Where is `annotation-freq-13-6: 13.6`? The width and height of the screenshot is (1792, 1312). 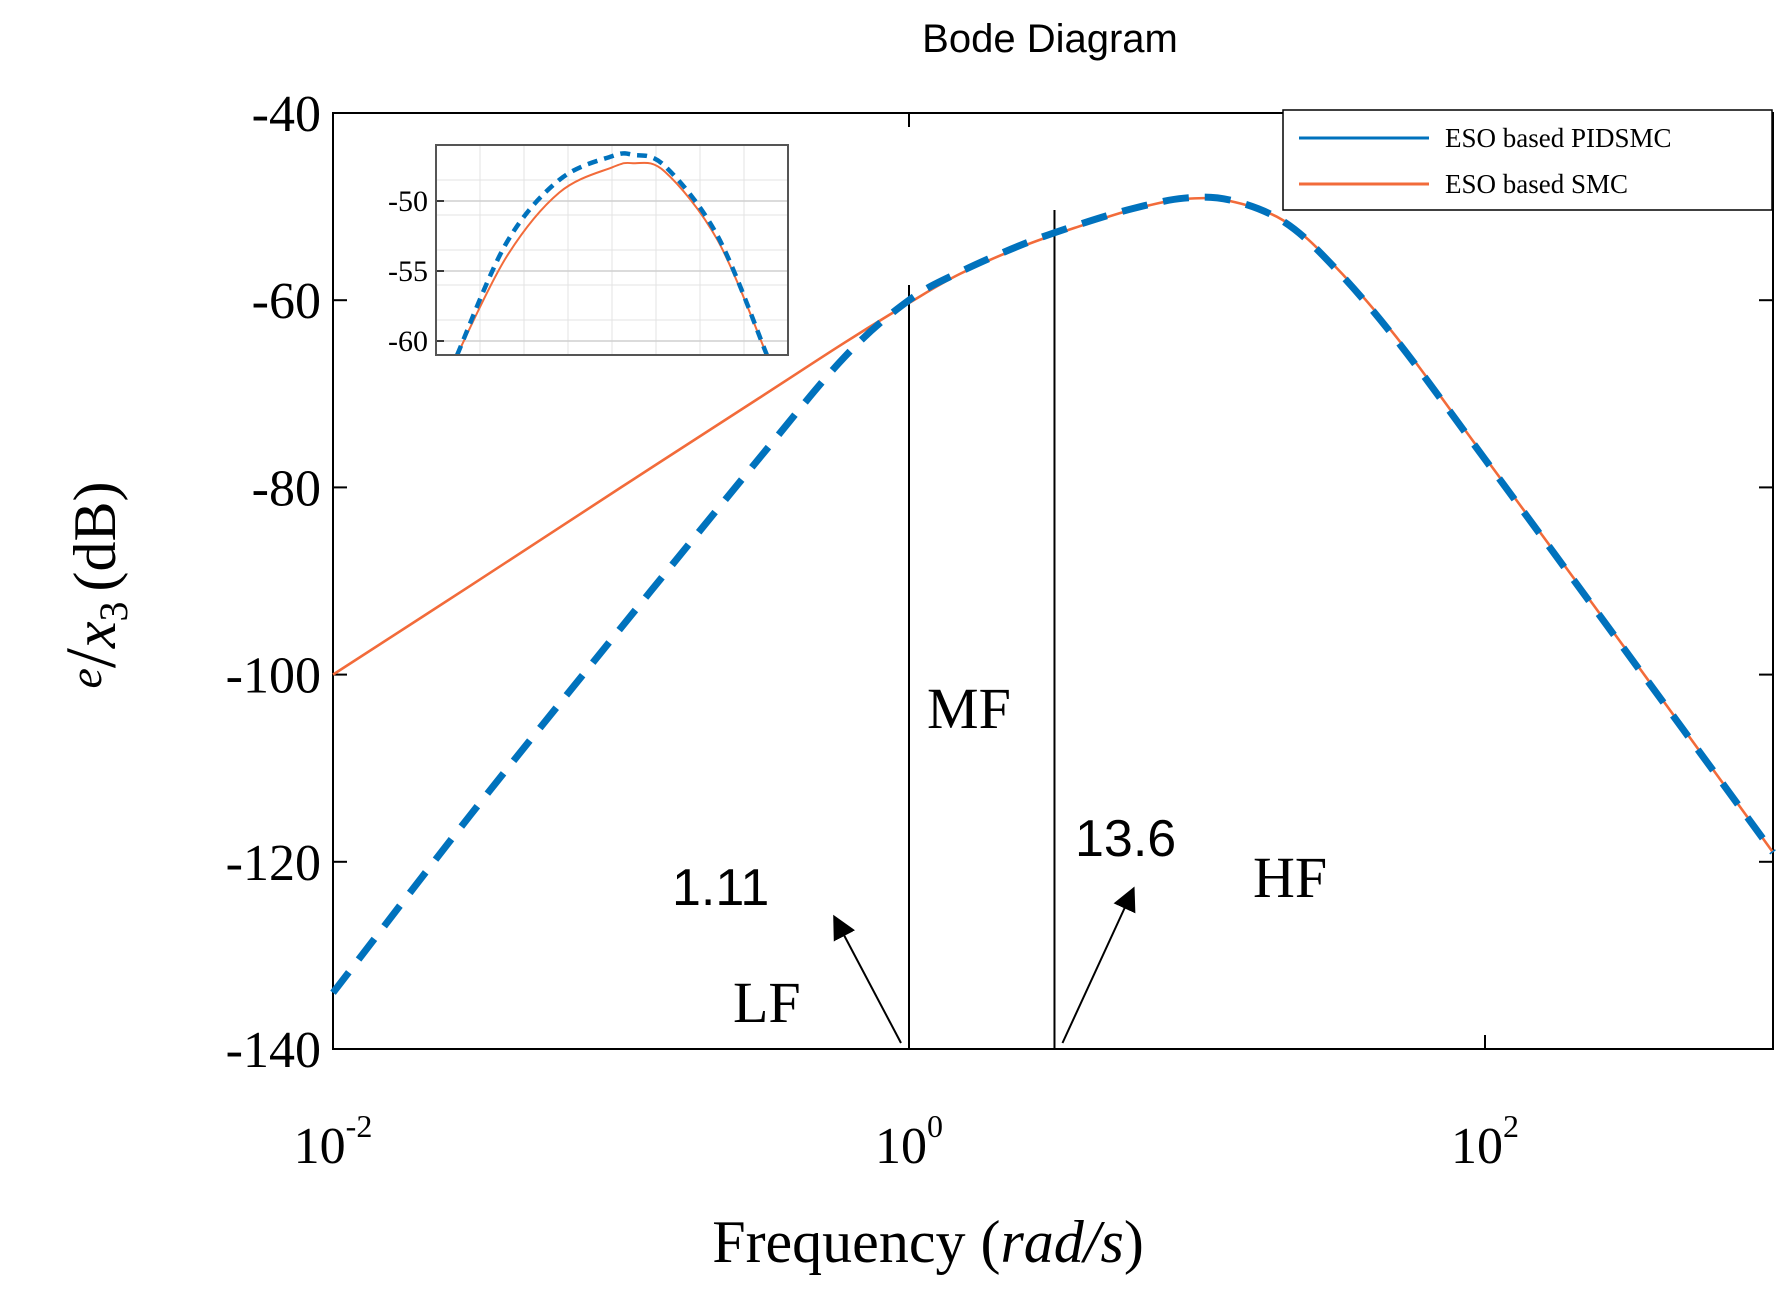
annotation-freq-13-6: 13.6 is located at coordinates (1125, 839).